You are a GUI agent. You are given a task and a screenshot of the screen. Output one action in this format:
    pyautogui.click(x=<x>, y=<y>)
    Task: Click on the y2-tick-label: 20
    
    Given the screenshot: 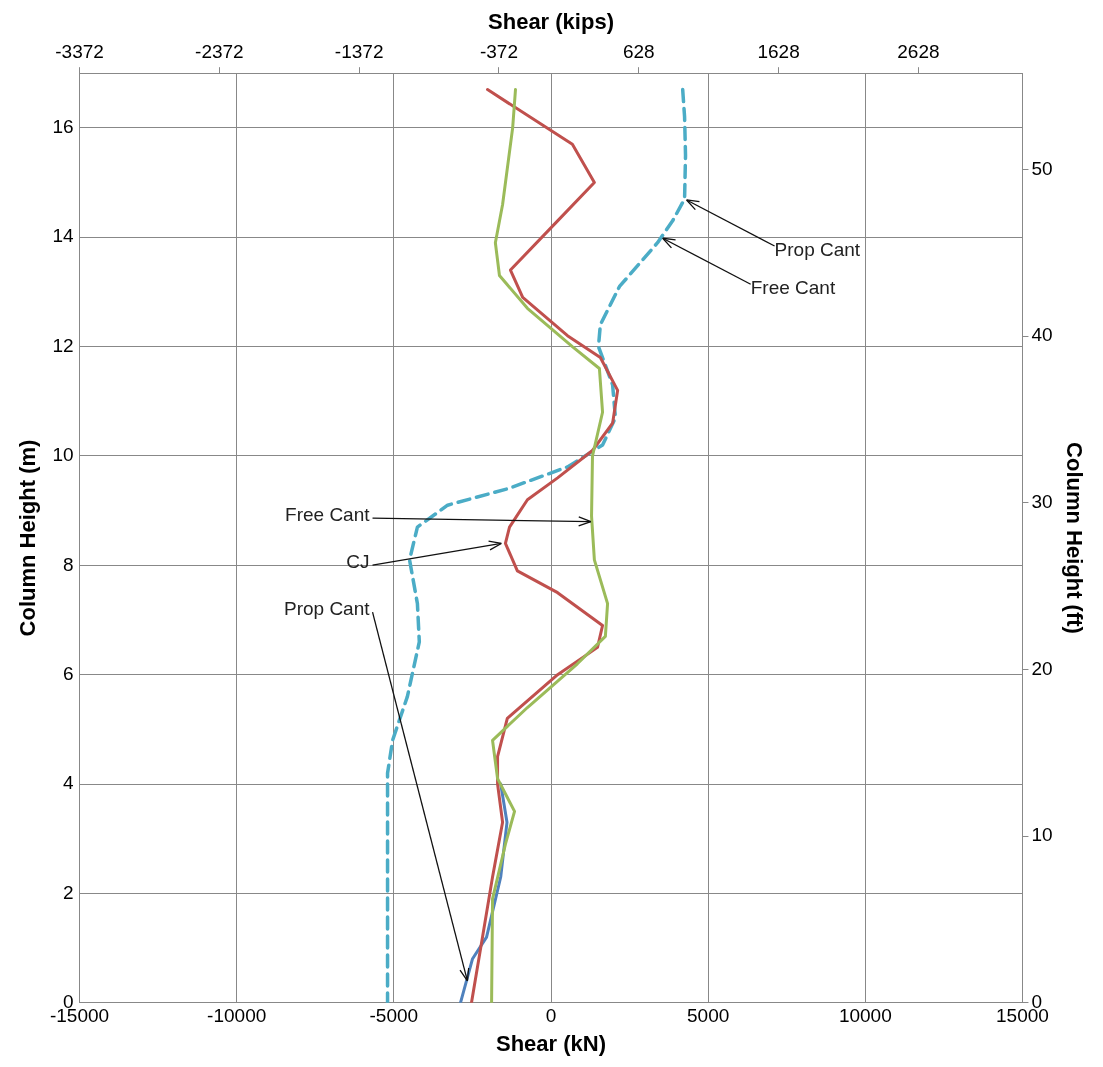 What is the action you would take?
    pyautogui.click(x=1042, y=668)
    